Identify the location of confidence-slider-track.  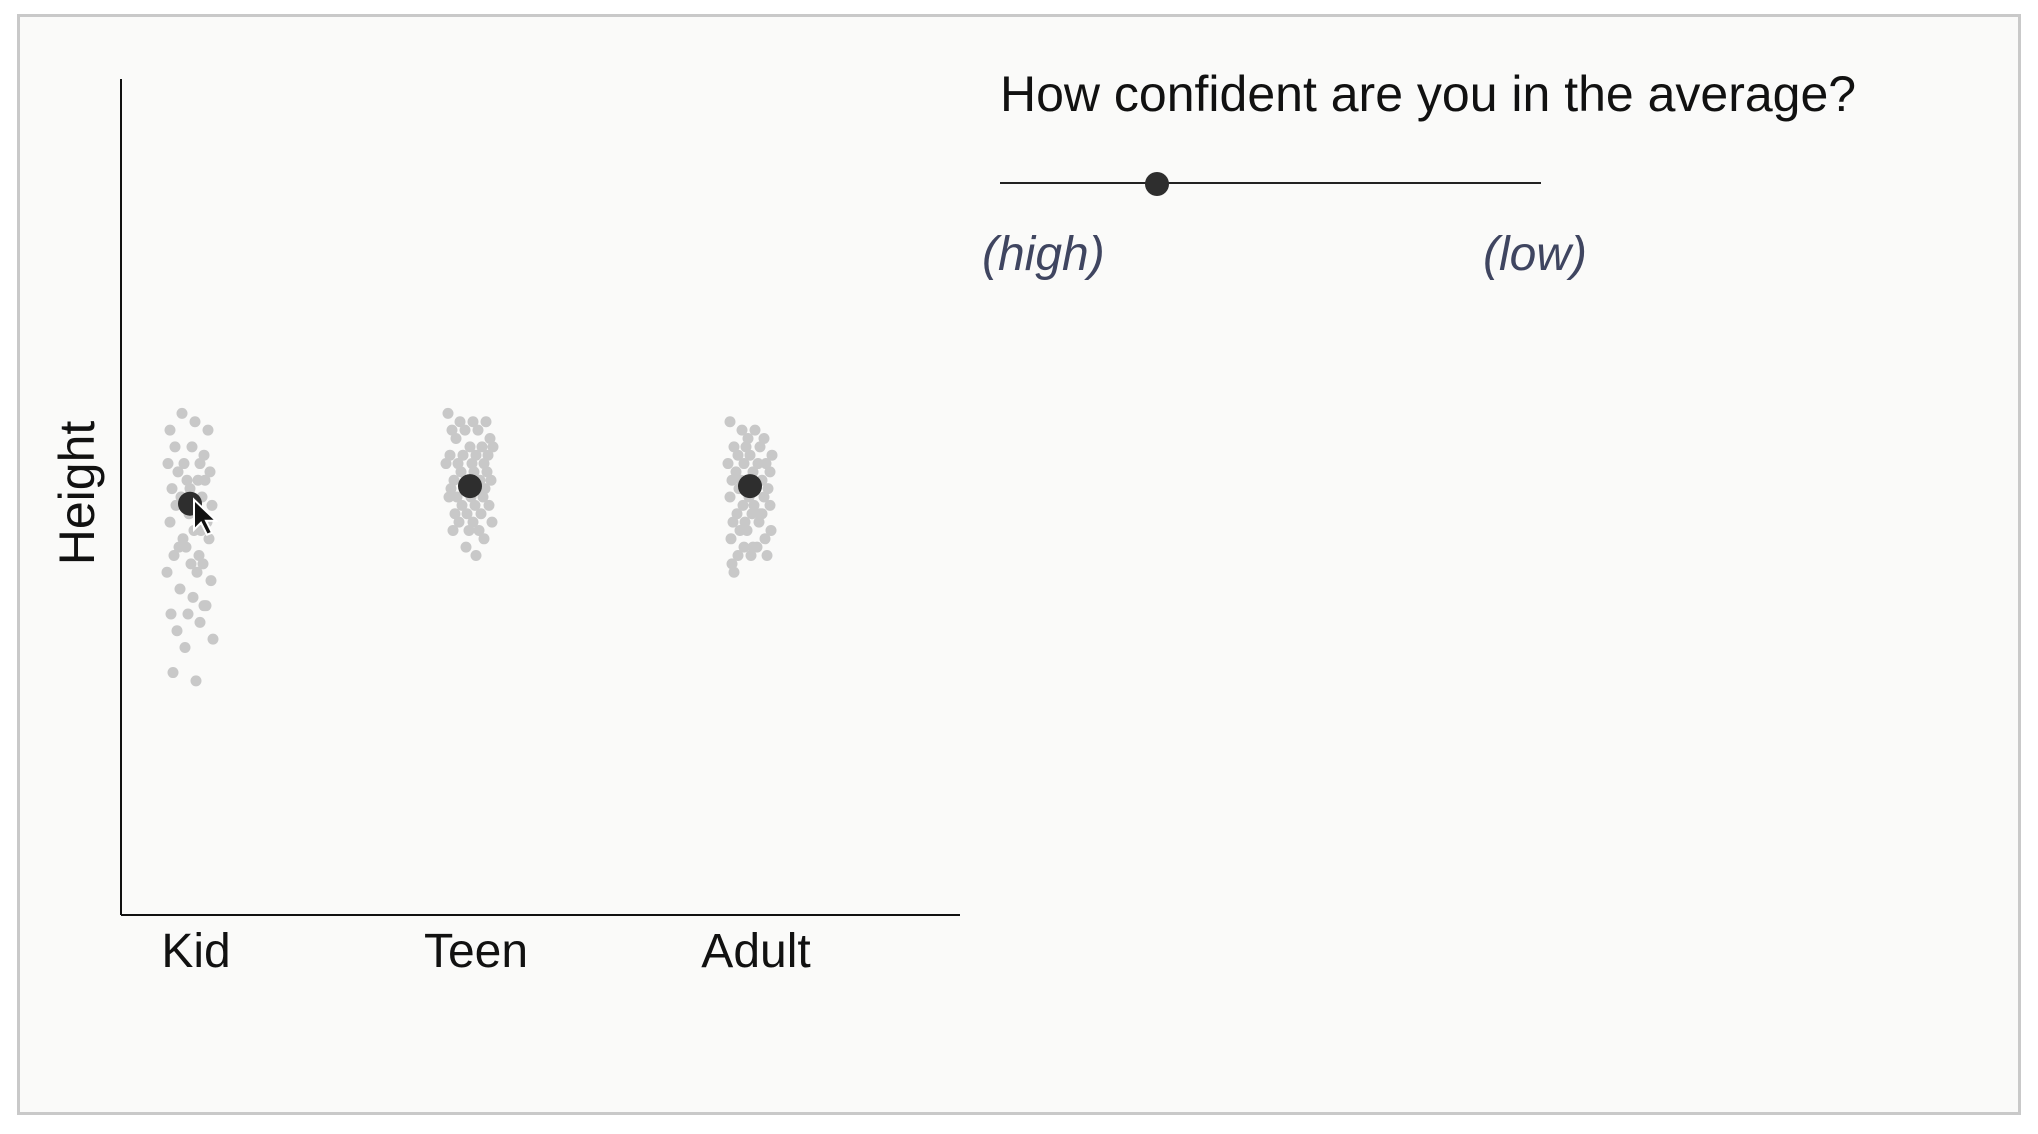
(1270, 183).